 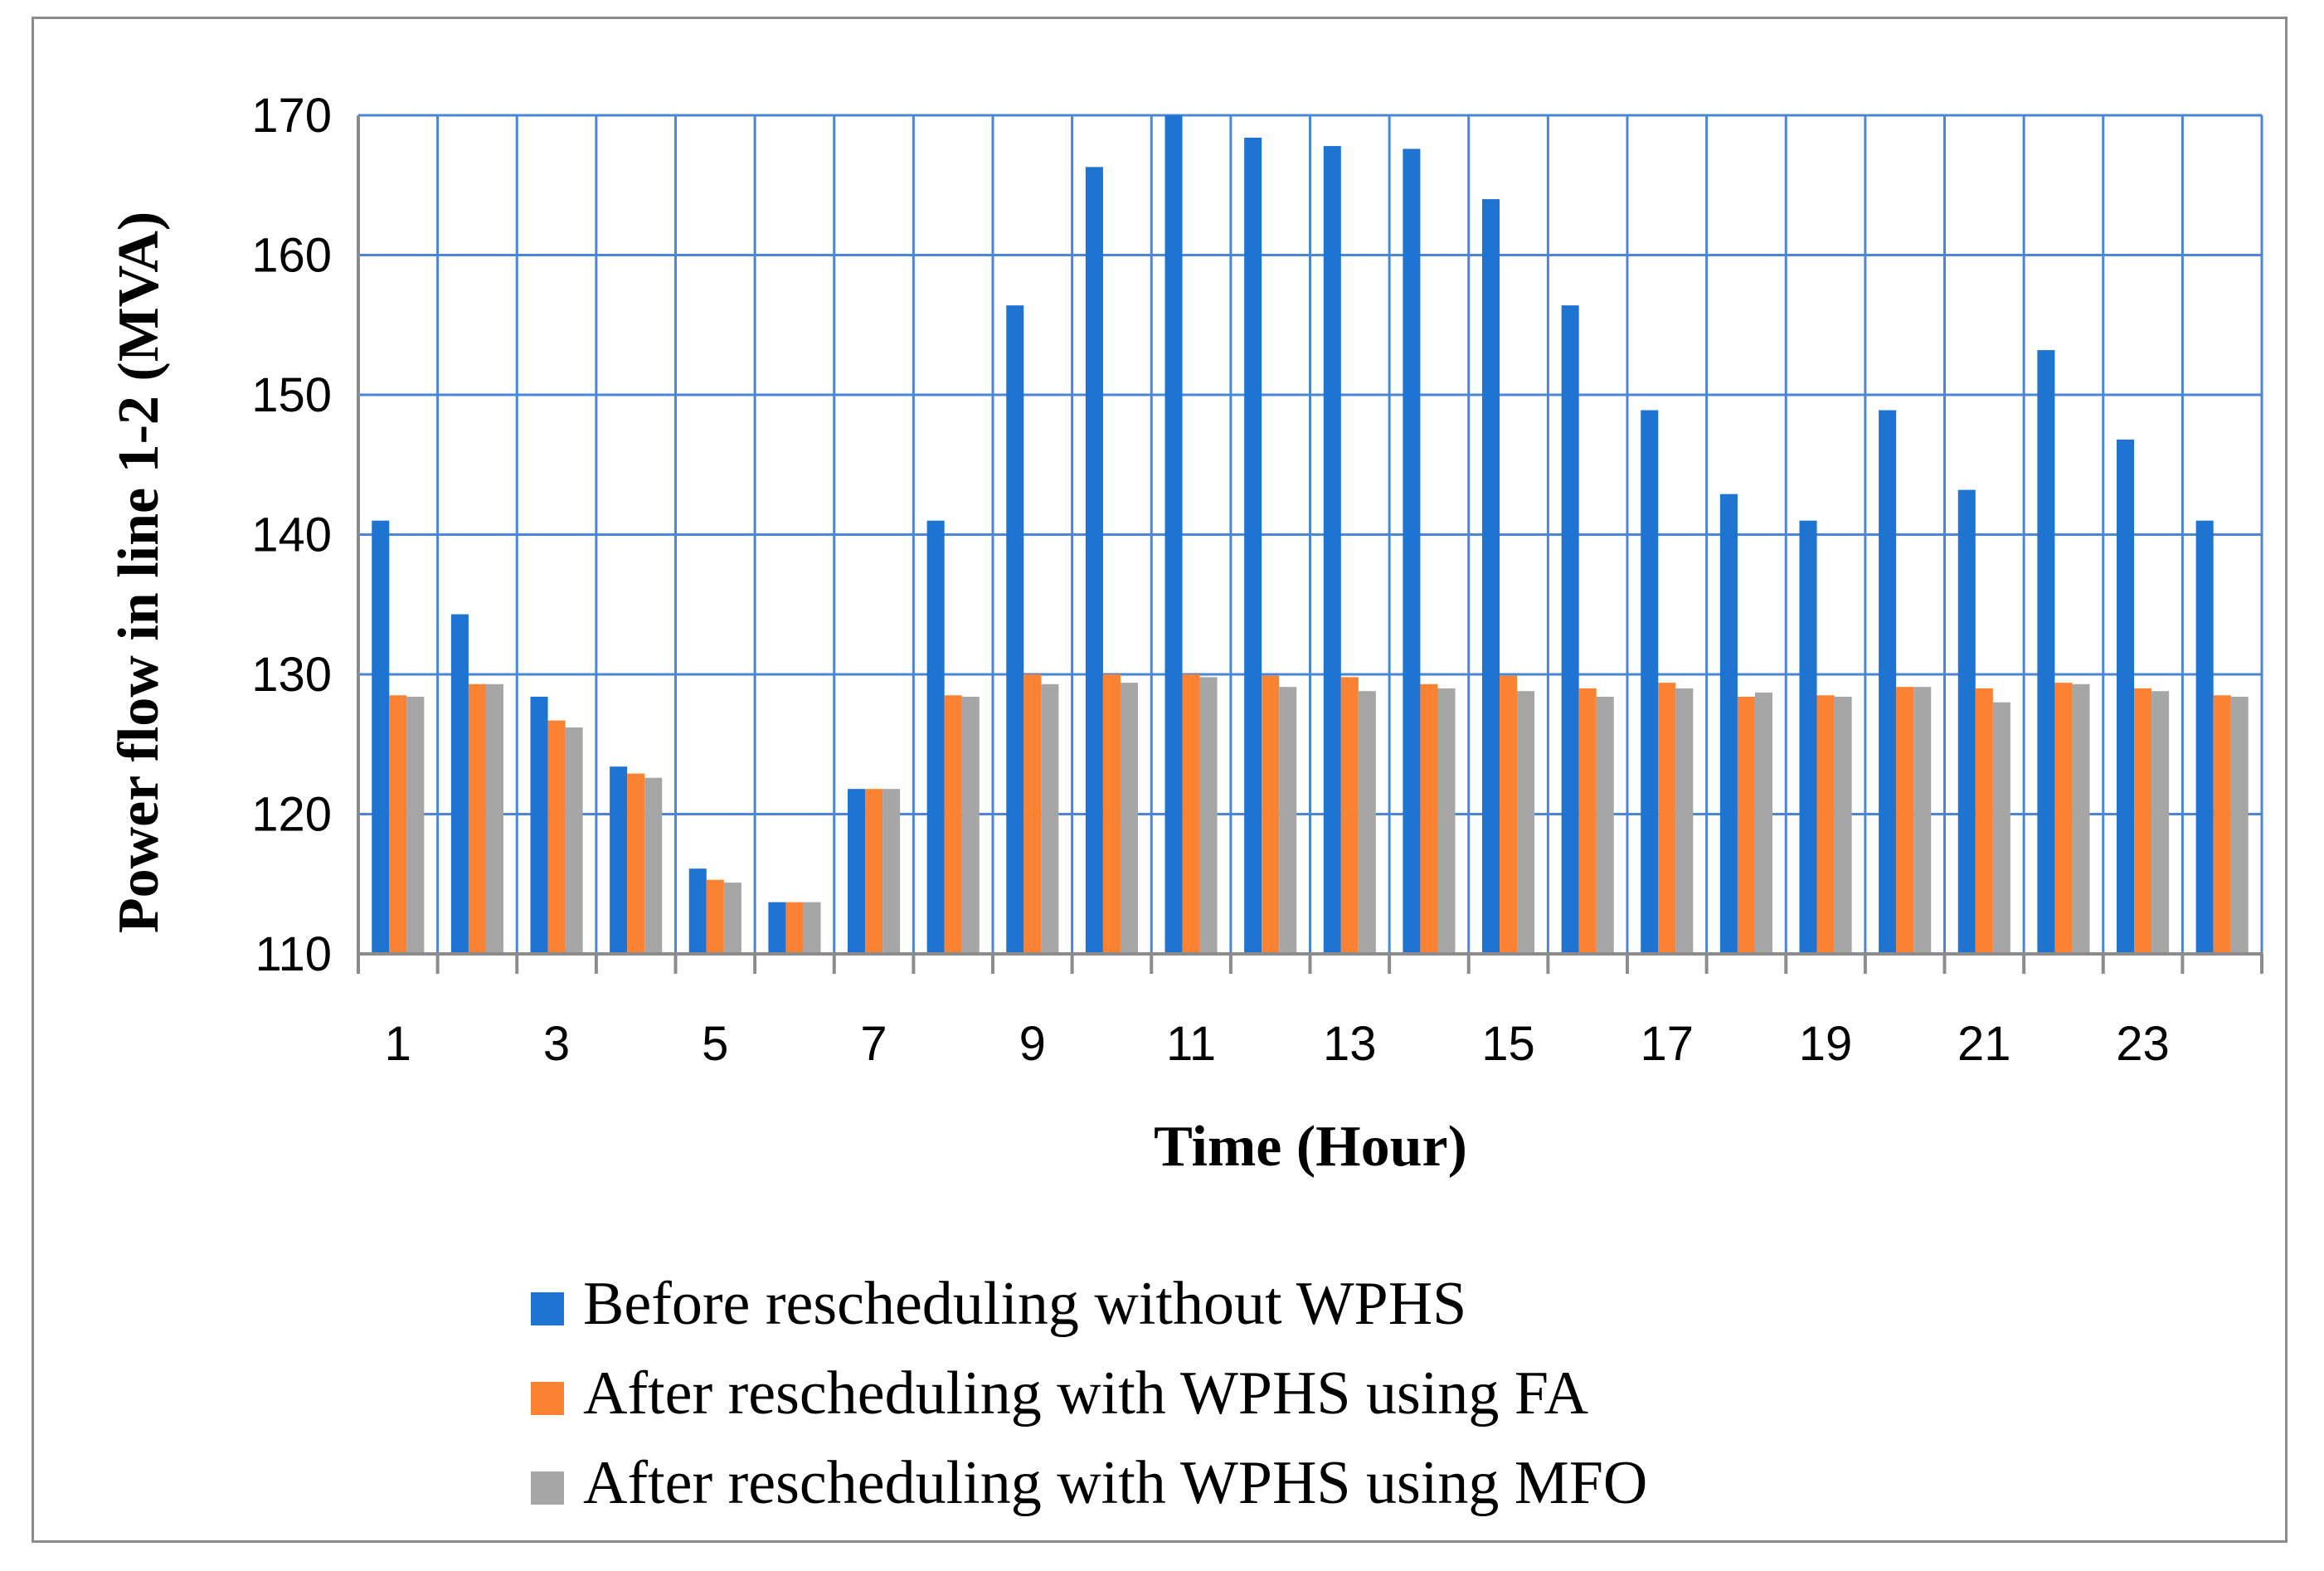 I want to click on y-tick-label: 110, so click(x=293, y=954).